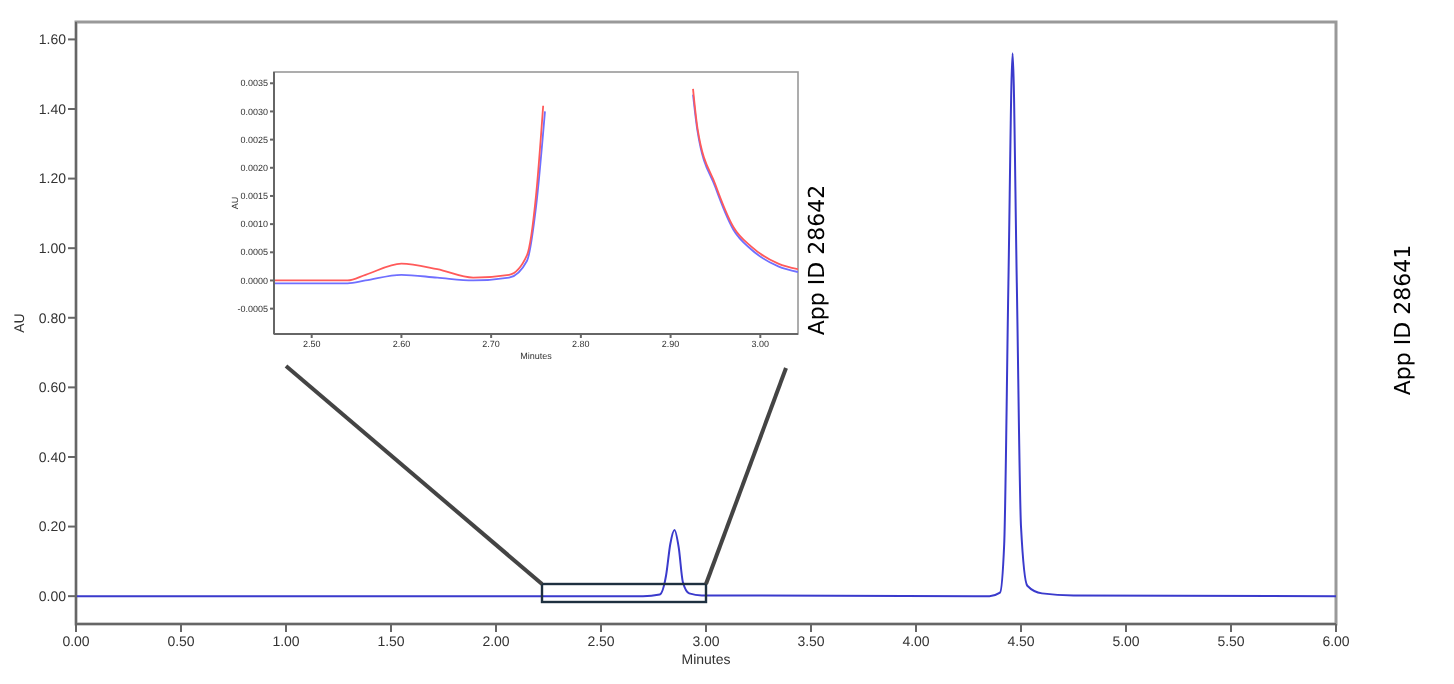 This screenshot has height=684, width=1454. What do you see at coordinates (817, 260) in the screenshot?
I see `annotation: App ID 28642` at bounding box center [817, 260].